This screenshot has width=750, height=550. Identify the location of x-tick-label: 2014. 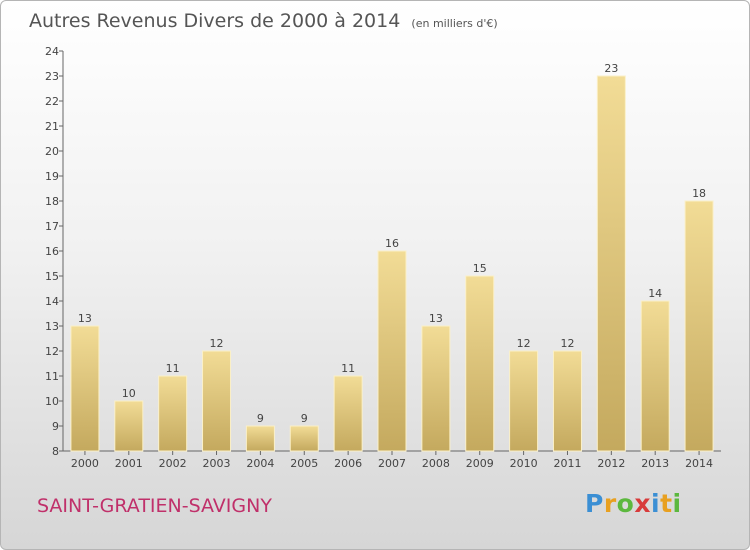
(699, 463).